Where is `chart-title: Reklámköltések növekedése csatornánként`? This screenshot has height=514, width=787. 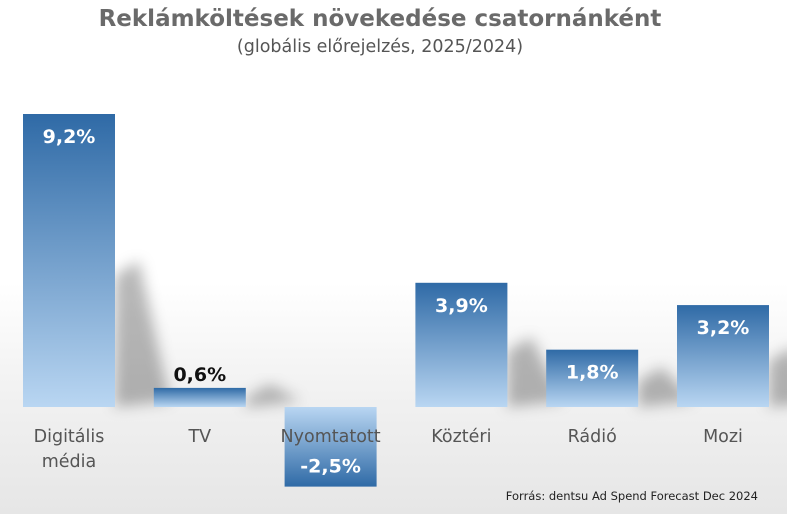
chart-title: Reklámköltések növekedése csatornánként is located at coordinates (380, 19).